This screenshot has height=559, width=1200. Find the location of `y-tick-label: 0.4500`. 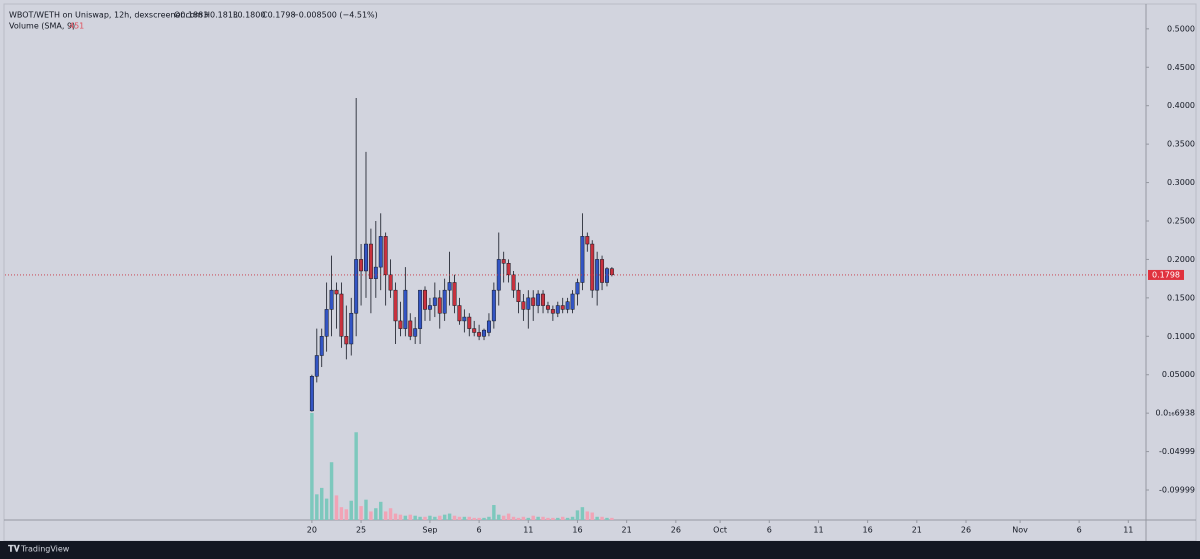

y-tick-label: 0.4500 is located at coordinates (1181, 67).